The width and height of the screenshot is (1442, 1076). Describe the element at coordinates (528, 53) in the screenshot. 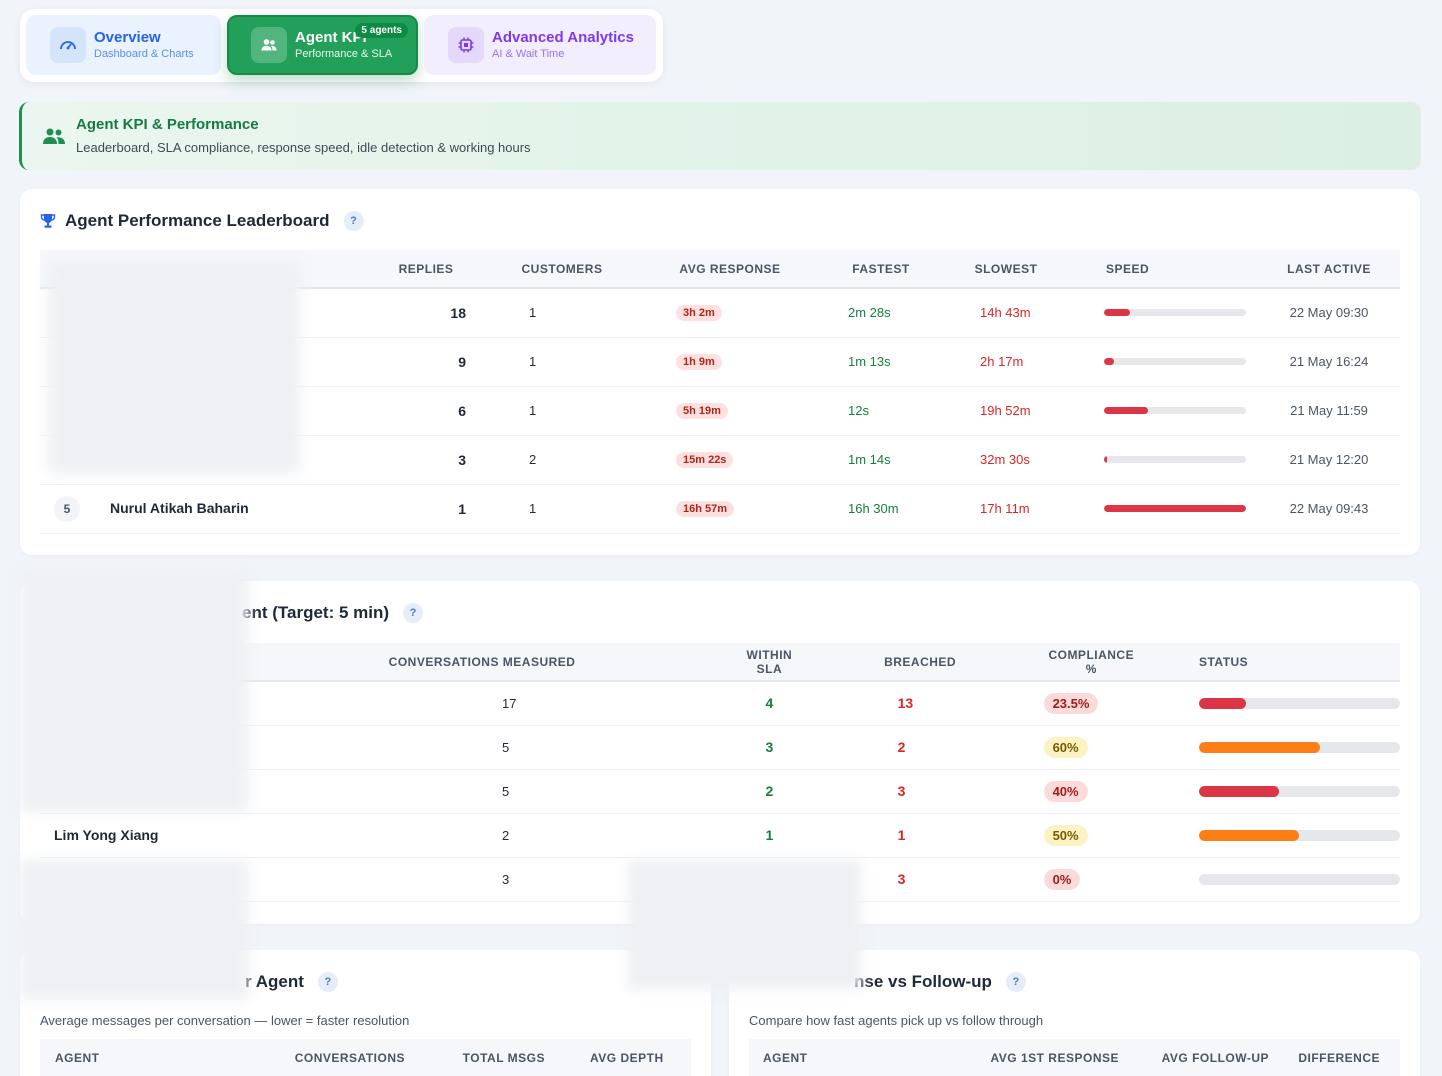

I see `tab-analytics-subtitle: AI & Wait Time` at that location.